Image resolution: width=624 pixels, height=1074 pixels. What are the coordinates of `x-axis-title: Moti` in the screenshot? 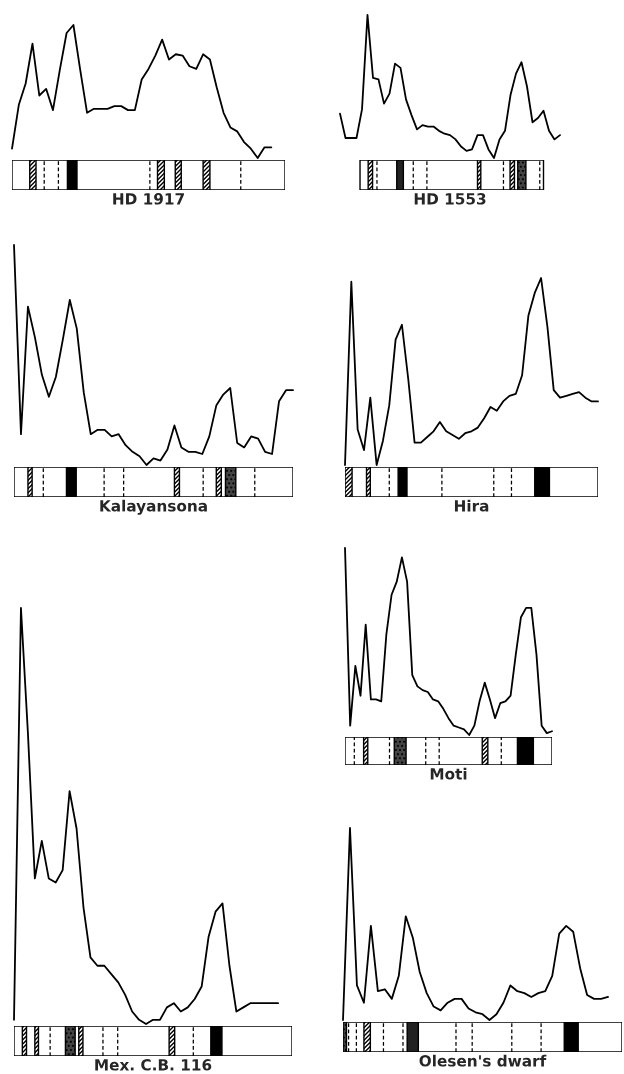 It's located at (448, 773).